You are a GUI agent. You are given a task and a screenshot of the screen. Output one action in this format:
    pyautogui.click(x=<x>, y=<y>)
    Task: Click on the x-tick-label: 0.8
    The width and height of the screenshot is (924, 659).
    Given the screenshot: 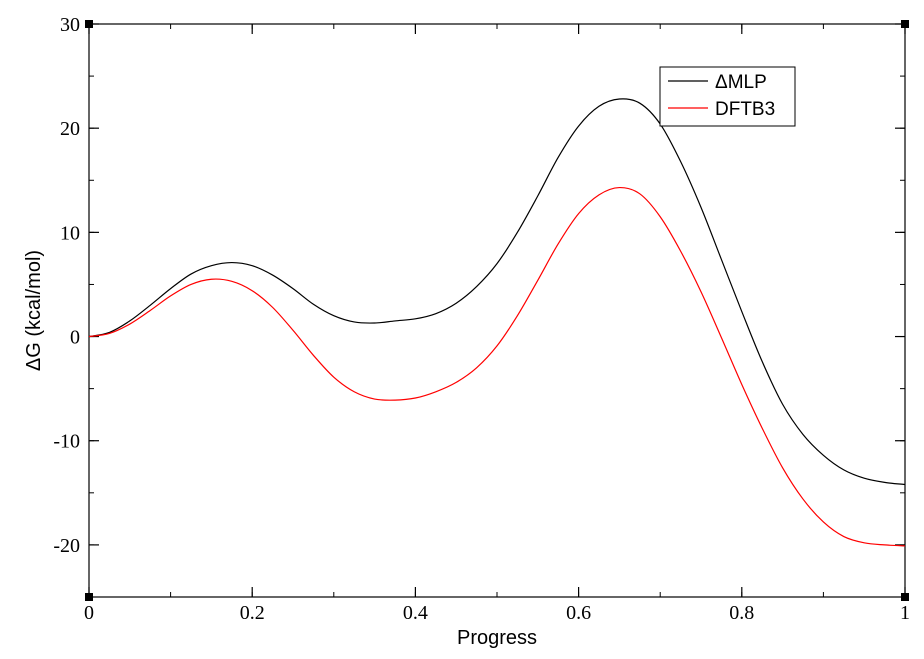 What is the action you would take?
    pyautogui.click(x=741, y=613)
    